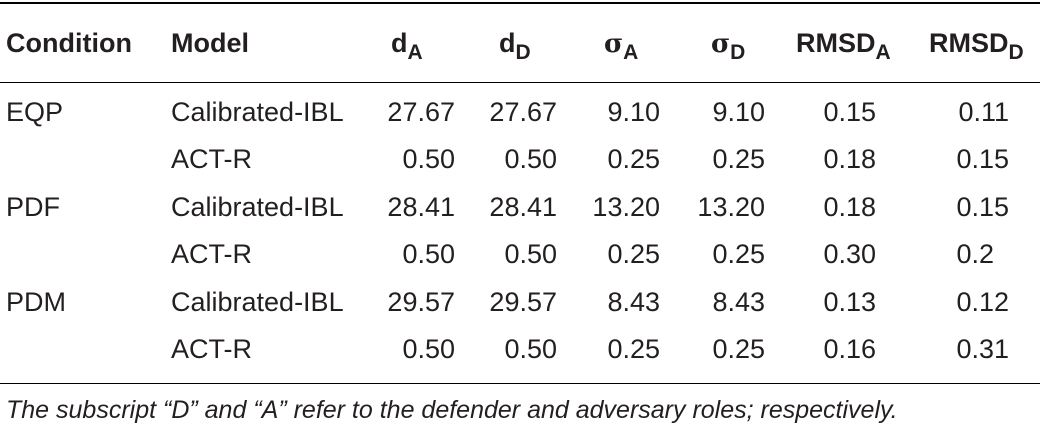 This screenshot has width=1040, height=433. What do you see at coordinates (520, 3) in the screenshot?
I see `table-top-rule` at bounding box center [520, 3].